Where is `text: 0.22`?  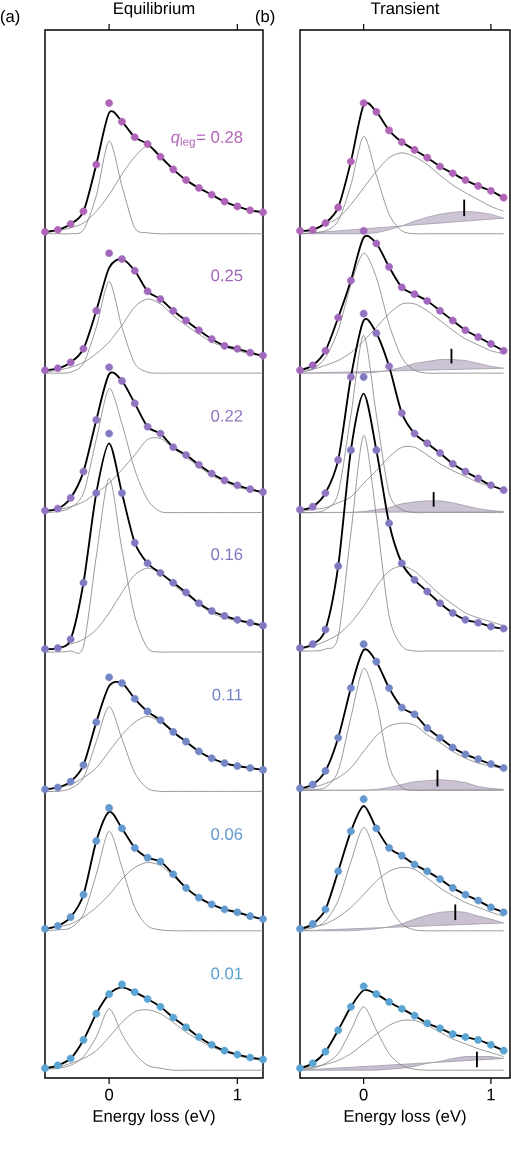 text: 0.22 is located at coordinates (227, 415).